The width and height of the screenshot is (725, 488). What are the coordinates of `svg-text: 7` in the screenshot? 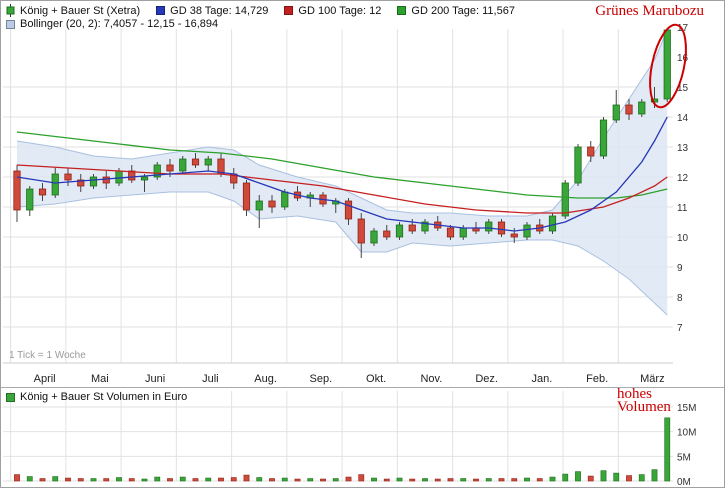 It's located at (680, 328).